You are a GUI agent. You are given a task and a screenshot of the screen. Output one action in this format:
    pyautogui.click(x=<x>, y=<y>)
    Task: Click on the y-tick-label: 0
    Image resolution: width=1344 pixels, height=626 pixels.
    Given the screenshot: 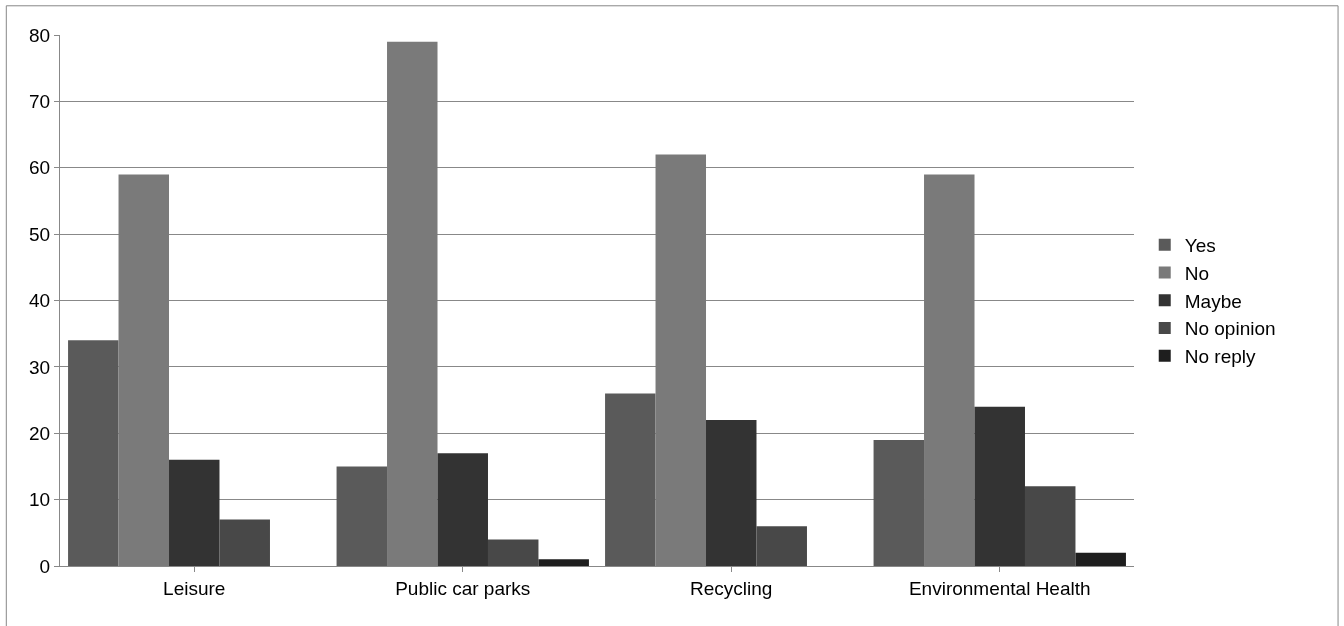 What is the action you would take?
    pyautogui.click(x=45, y=566)
    